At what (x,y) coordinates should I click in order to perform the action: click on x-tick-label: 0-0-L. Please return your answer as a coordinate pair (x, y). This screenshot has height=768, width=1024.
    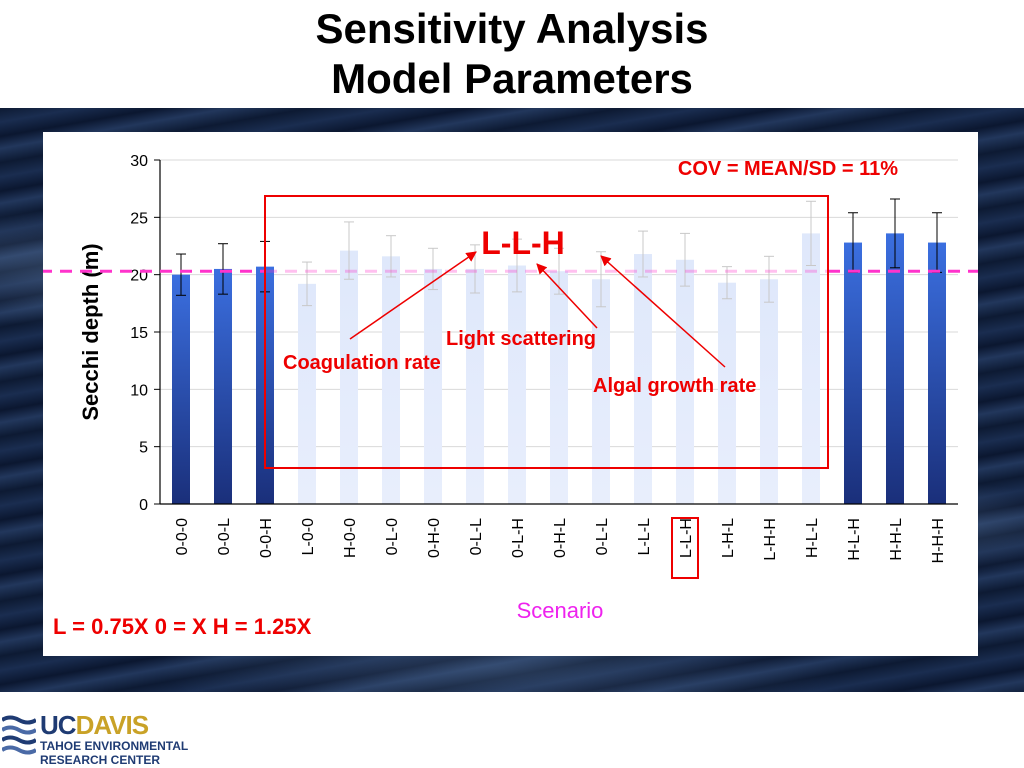
    Looking at the image, I should click on (224, 536).